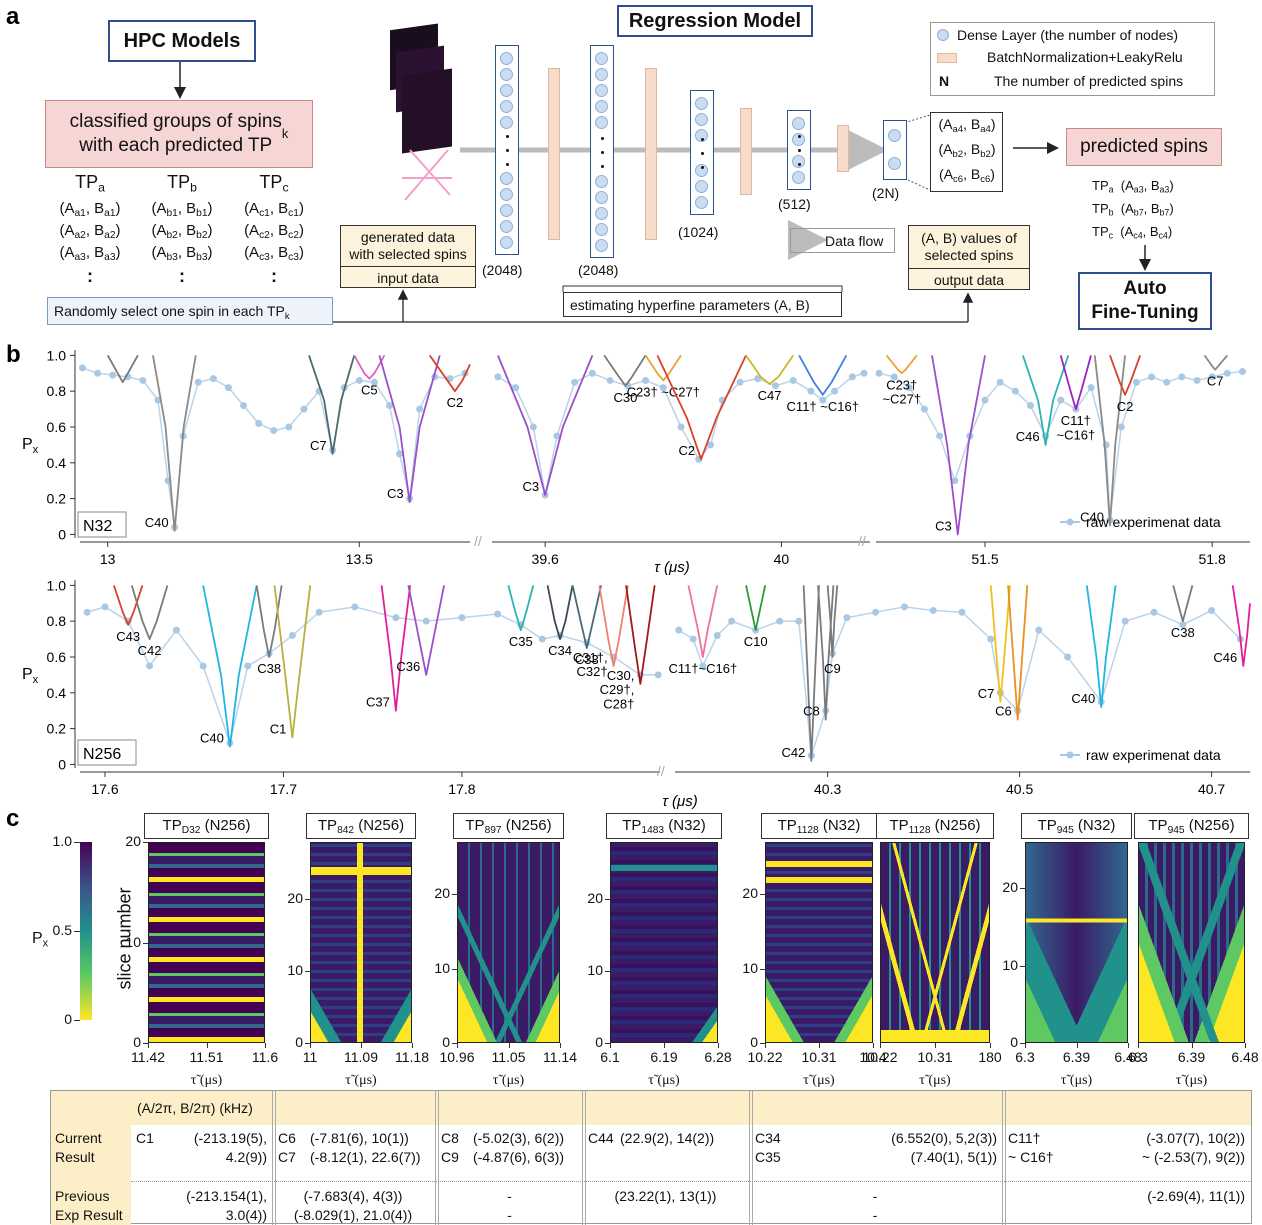 The height and width of the screenshot is (1225, 1262). What do you see at coordinates (108, 559) in the screenshot?
I see `x-tick-label: 13` at bounding box center [108, 559].